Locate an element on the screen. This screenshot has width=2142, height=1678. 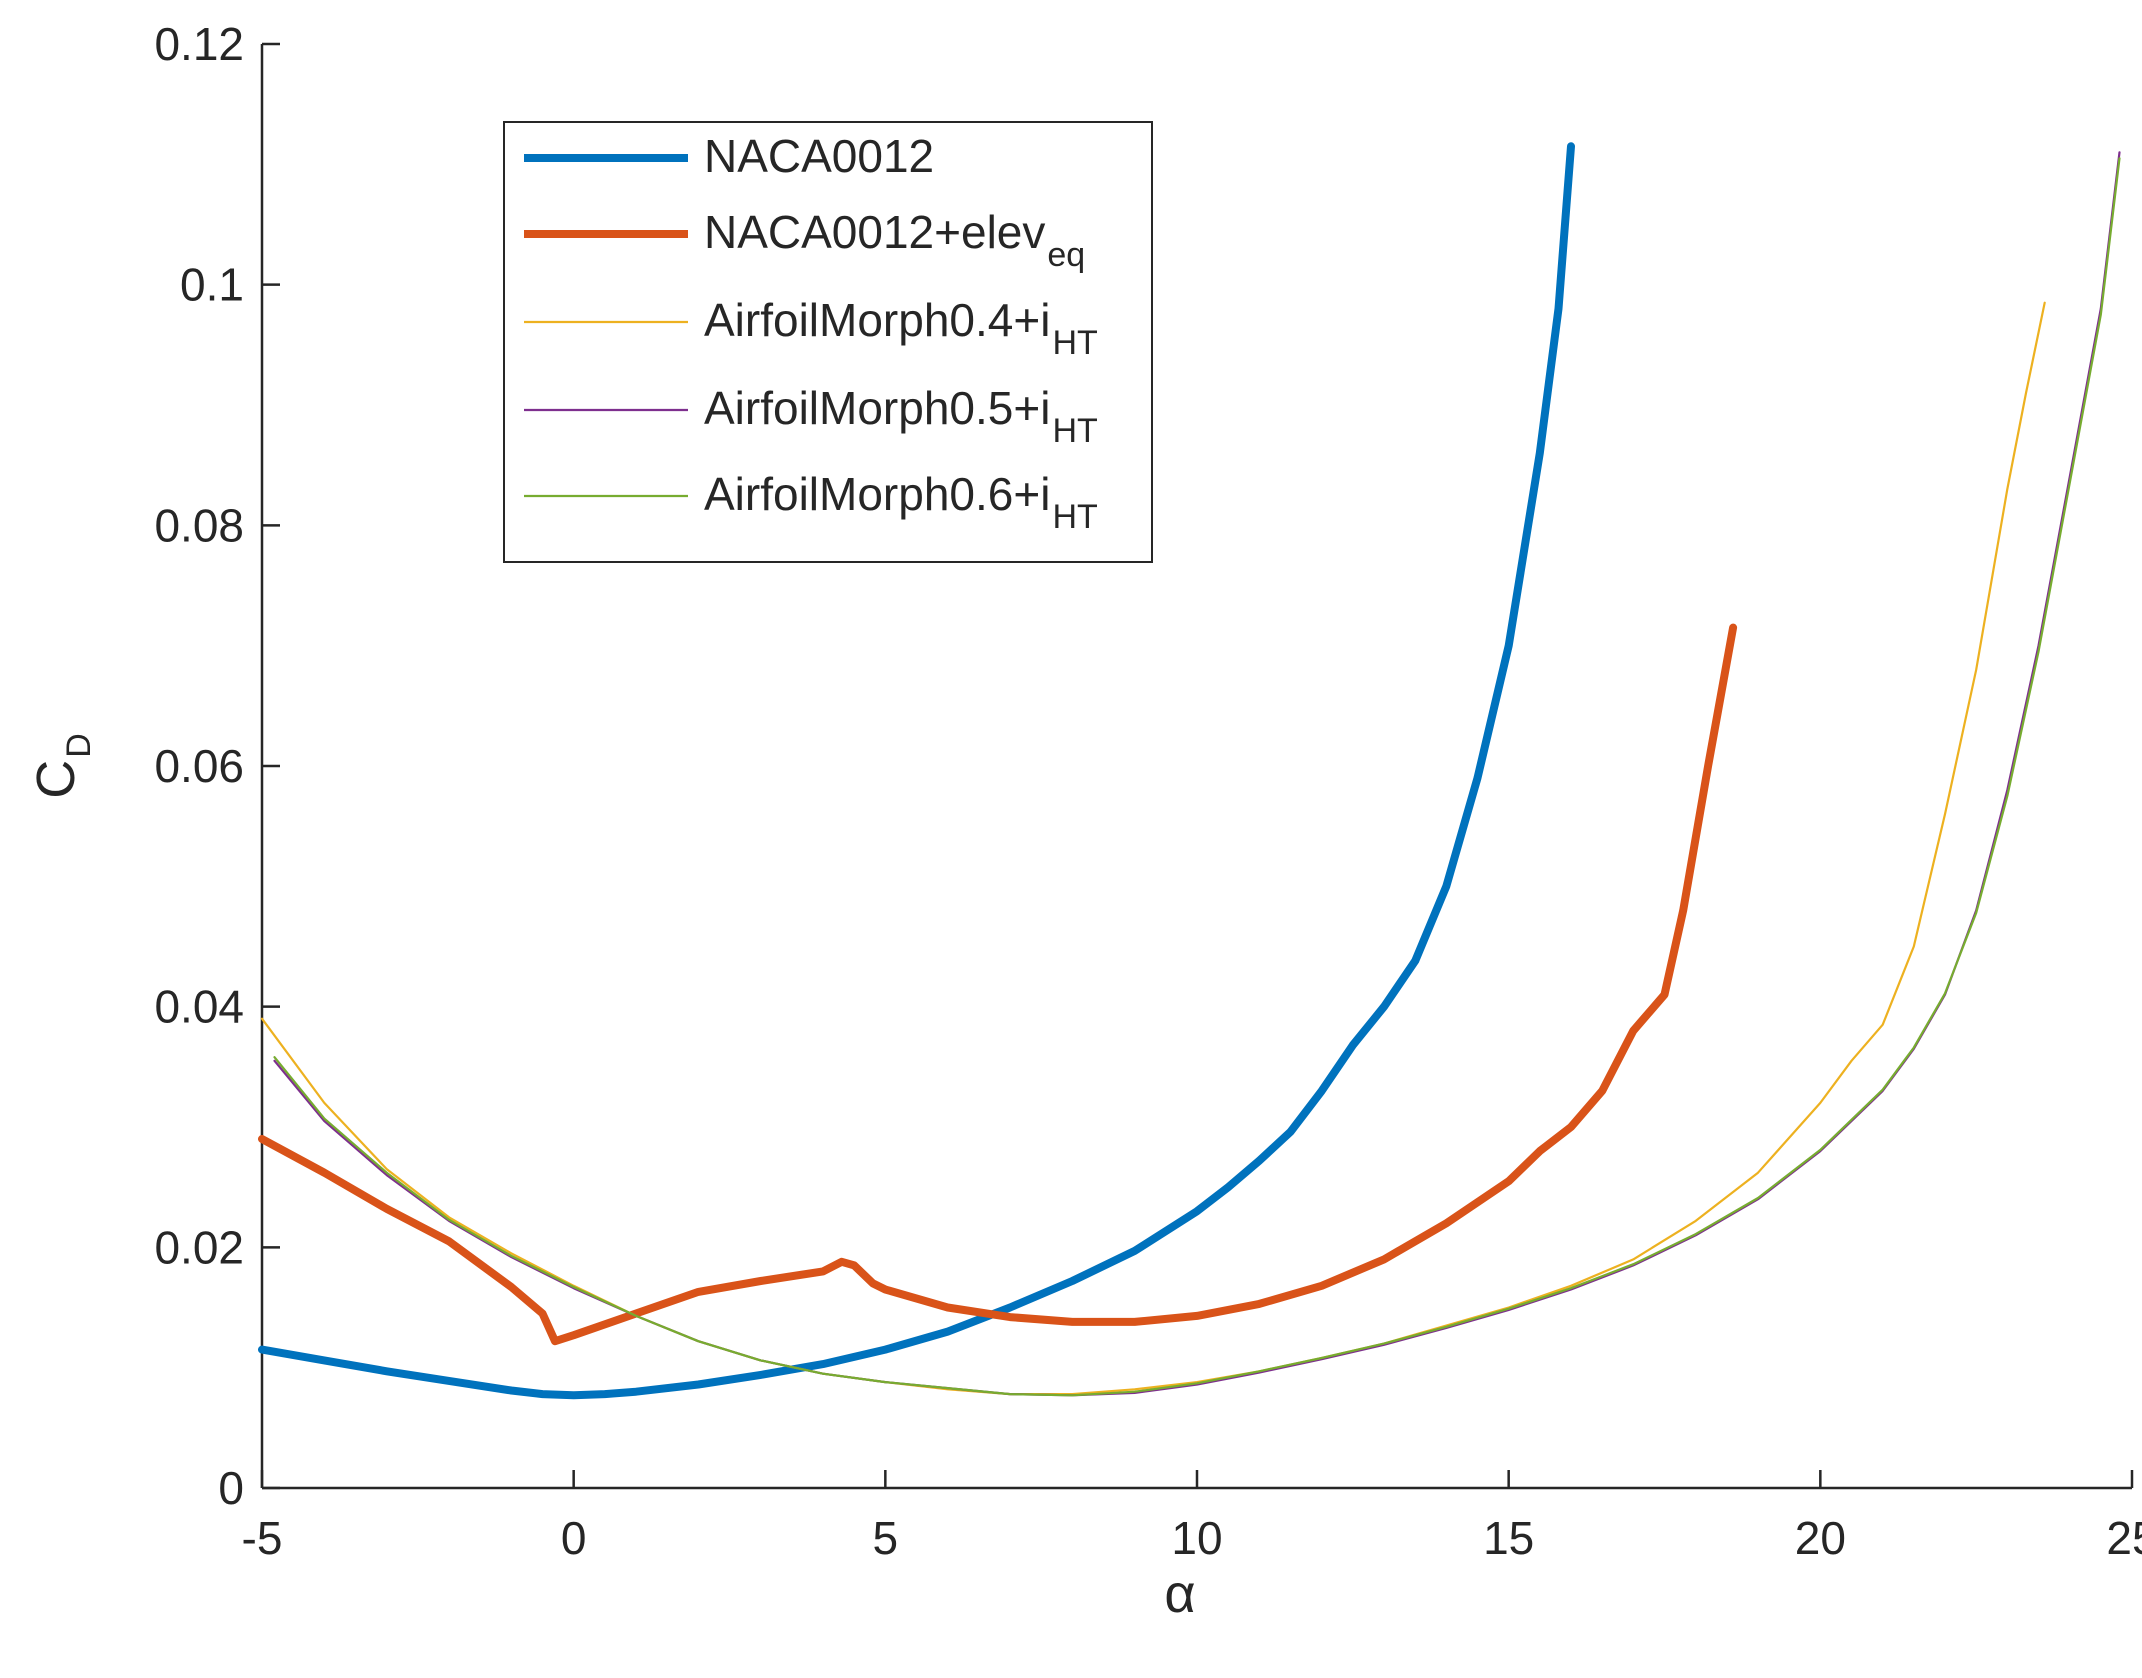
y-tick-label: 0.04 is located at coordinates (199, 1007).